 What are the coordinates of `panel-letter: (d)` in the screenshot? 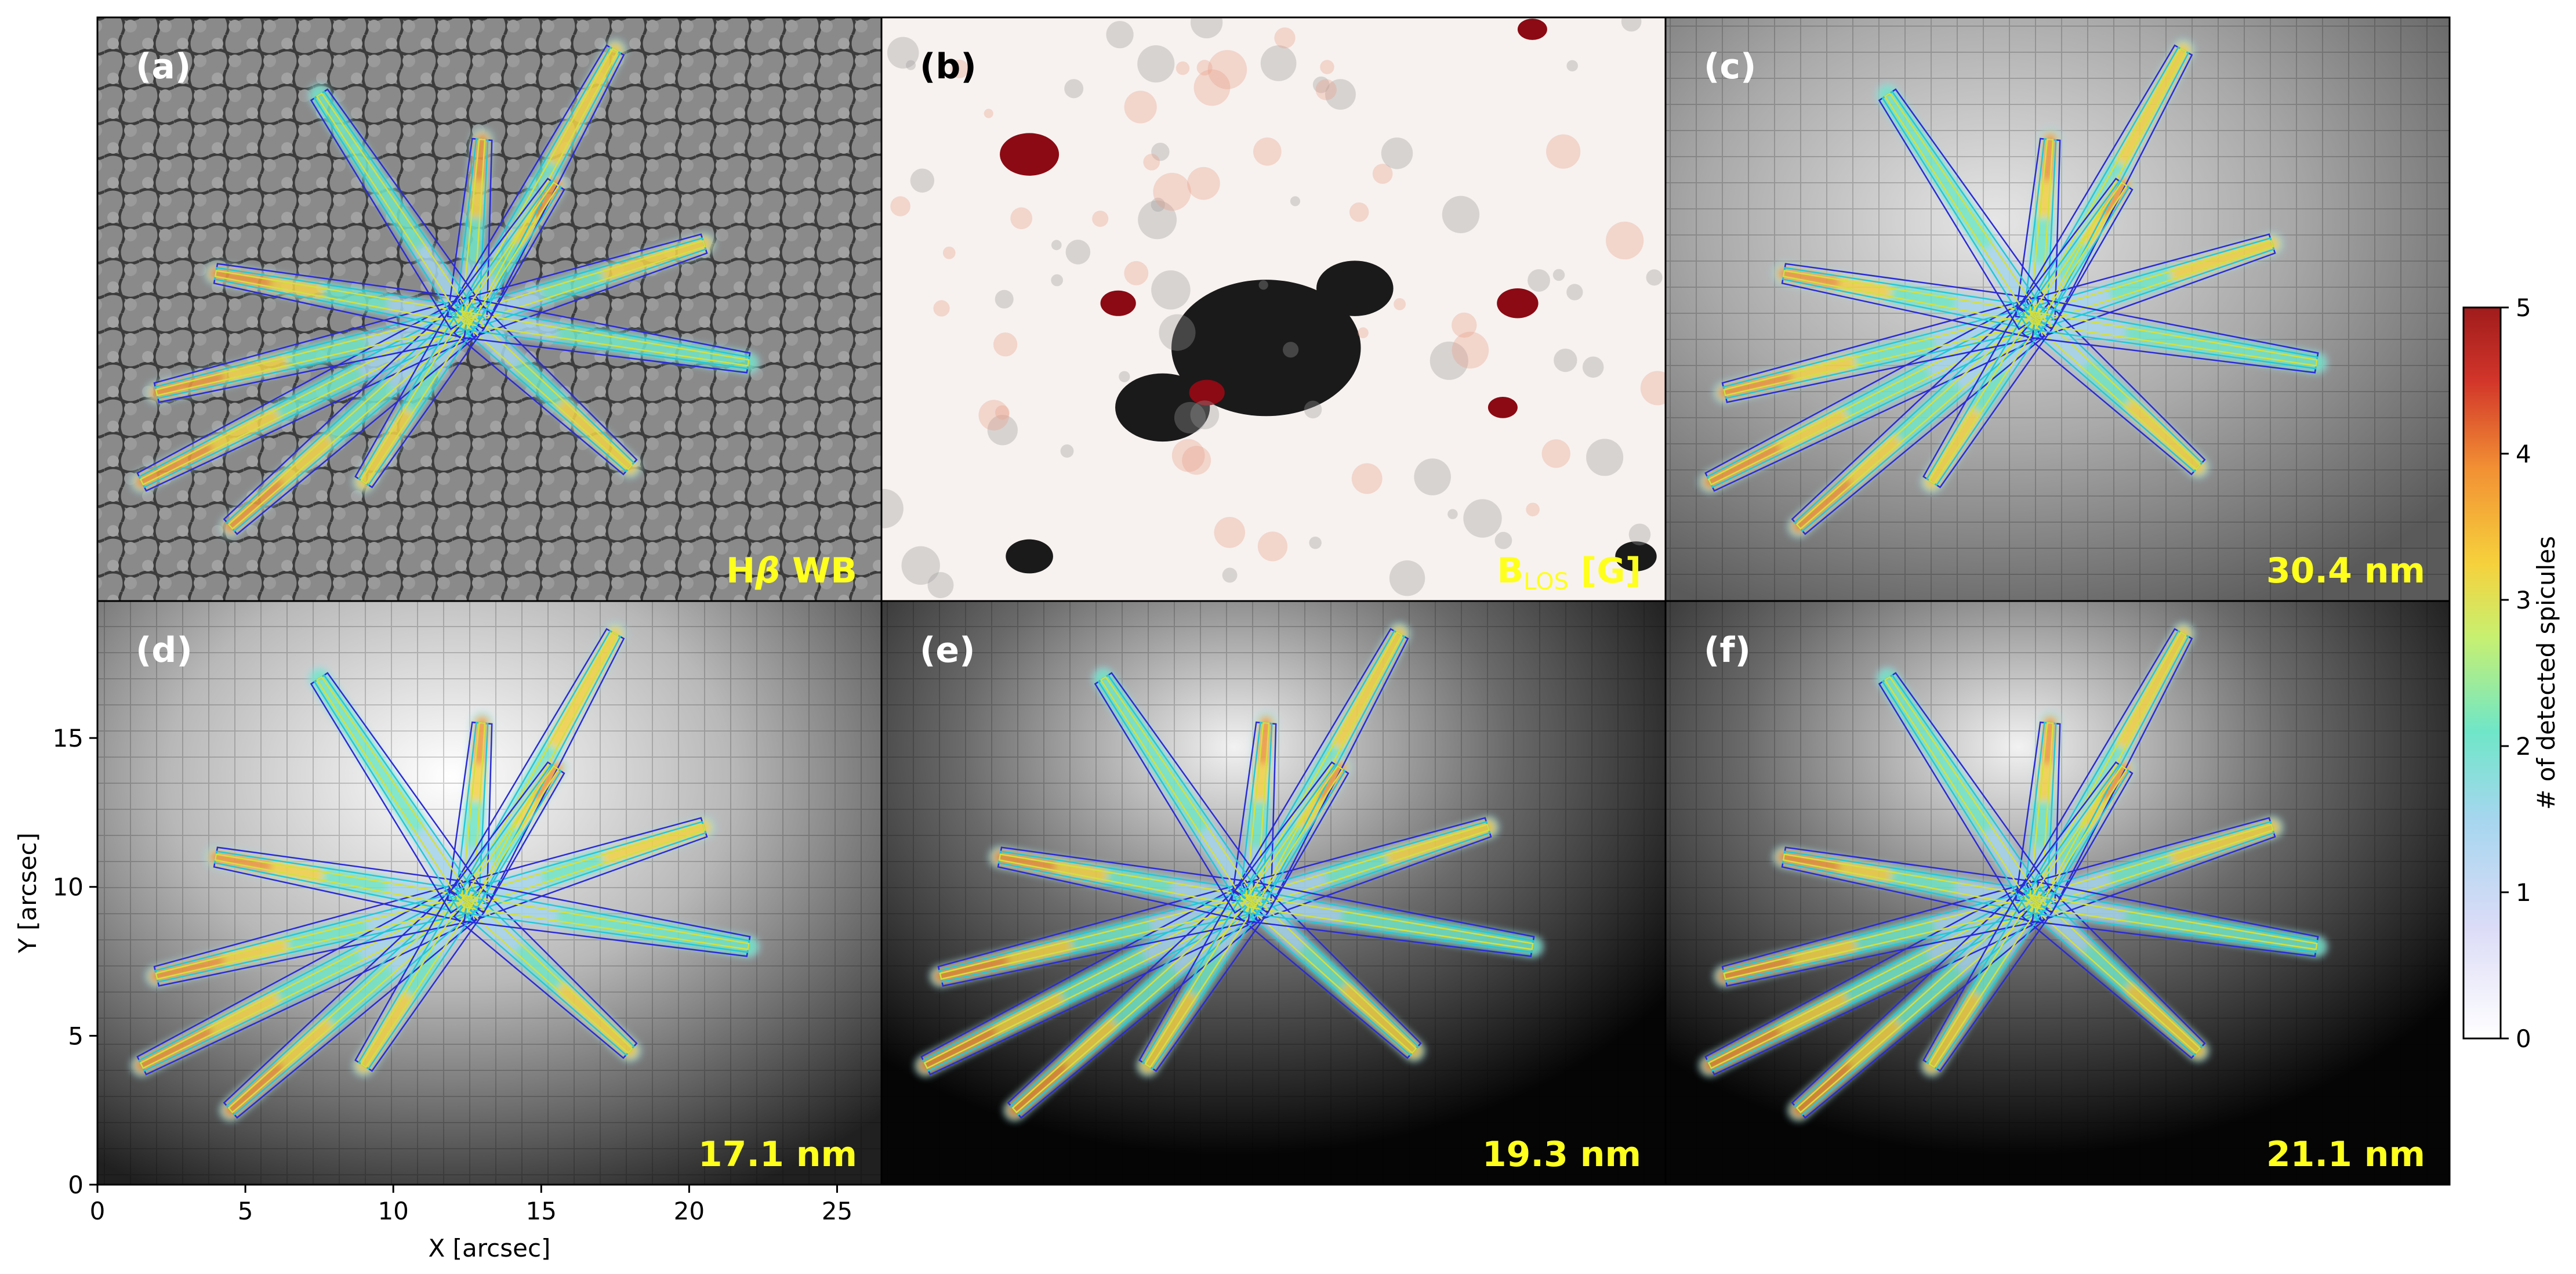 It's located at (164, 650).